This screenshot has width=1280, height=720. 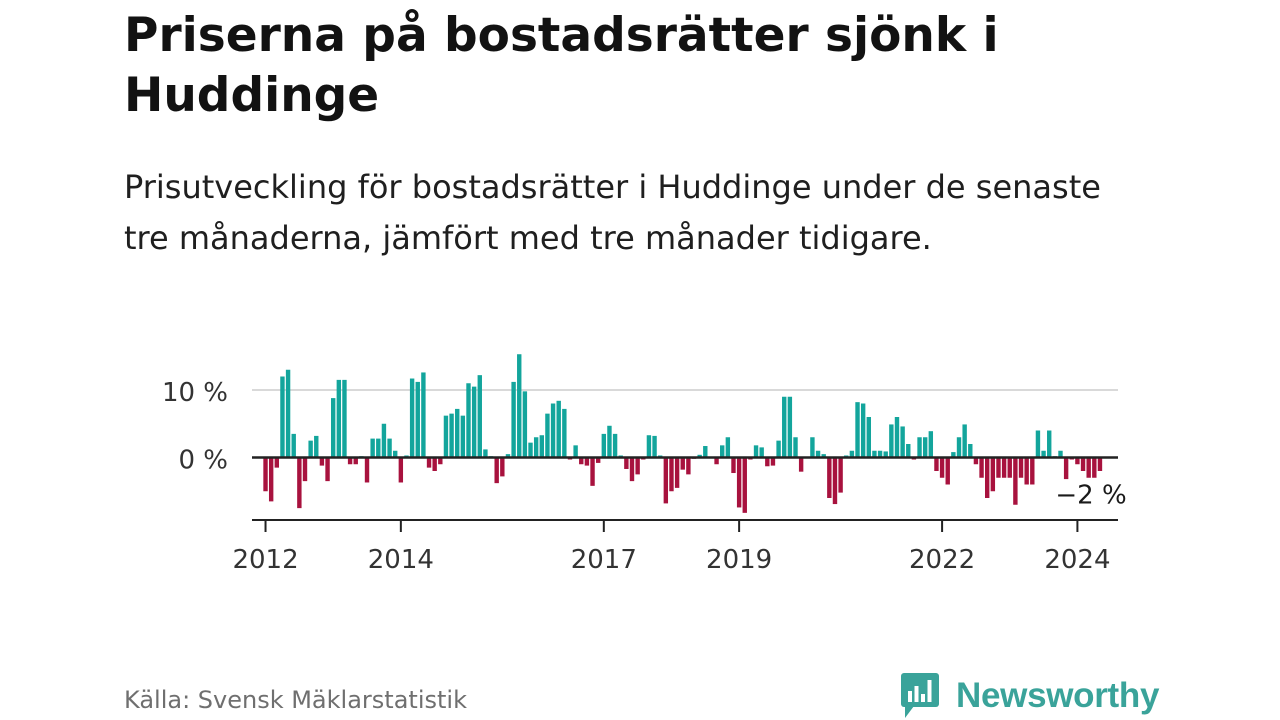 What do you see at coordinates (295, 700) in the screenshot?
I see `source-note: Källa: Svensk Mäklarstatistik` at bounding box center [295, 700].